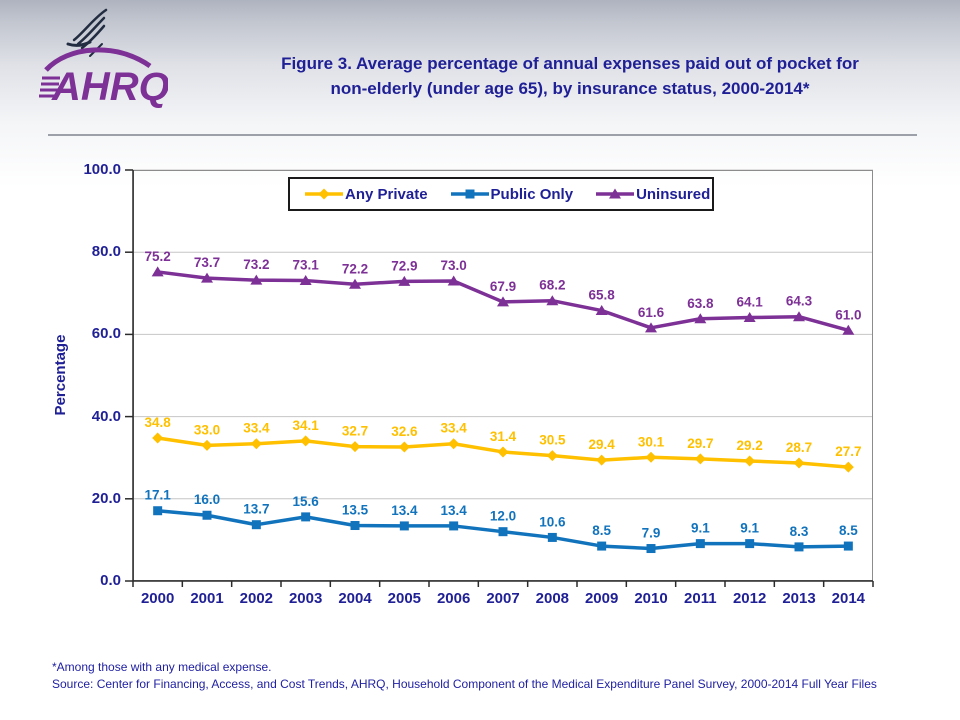  I want to click on data-label: 72.9, so click(404, 265).